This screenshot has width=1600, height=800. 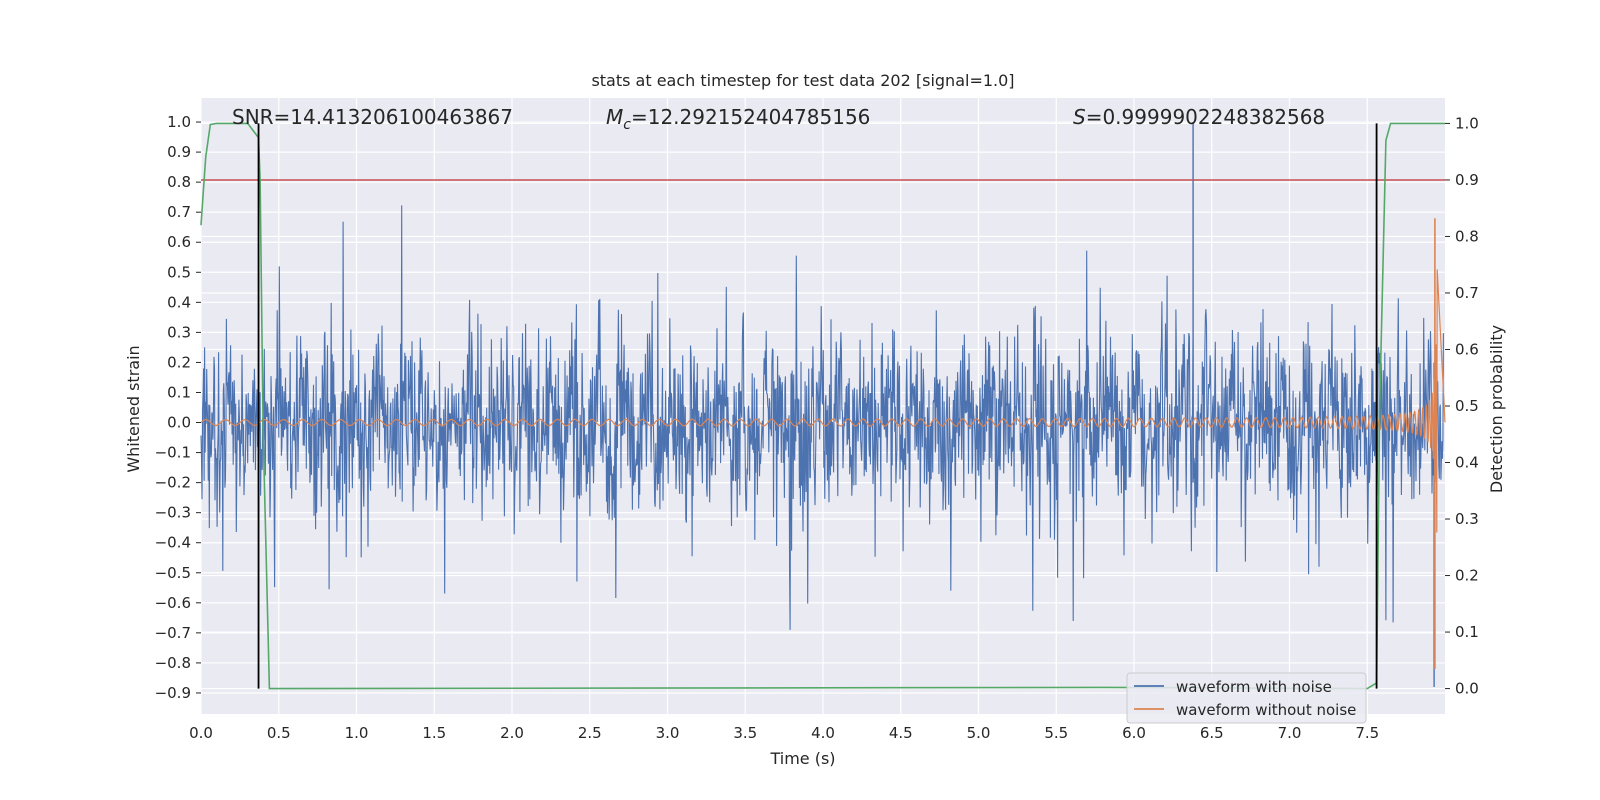 What do you see at coordinates (173, 453) in the screenshot?
I see `y-tick-label: −0.1` at bounding box center [173, 453].